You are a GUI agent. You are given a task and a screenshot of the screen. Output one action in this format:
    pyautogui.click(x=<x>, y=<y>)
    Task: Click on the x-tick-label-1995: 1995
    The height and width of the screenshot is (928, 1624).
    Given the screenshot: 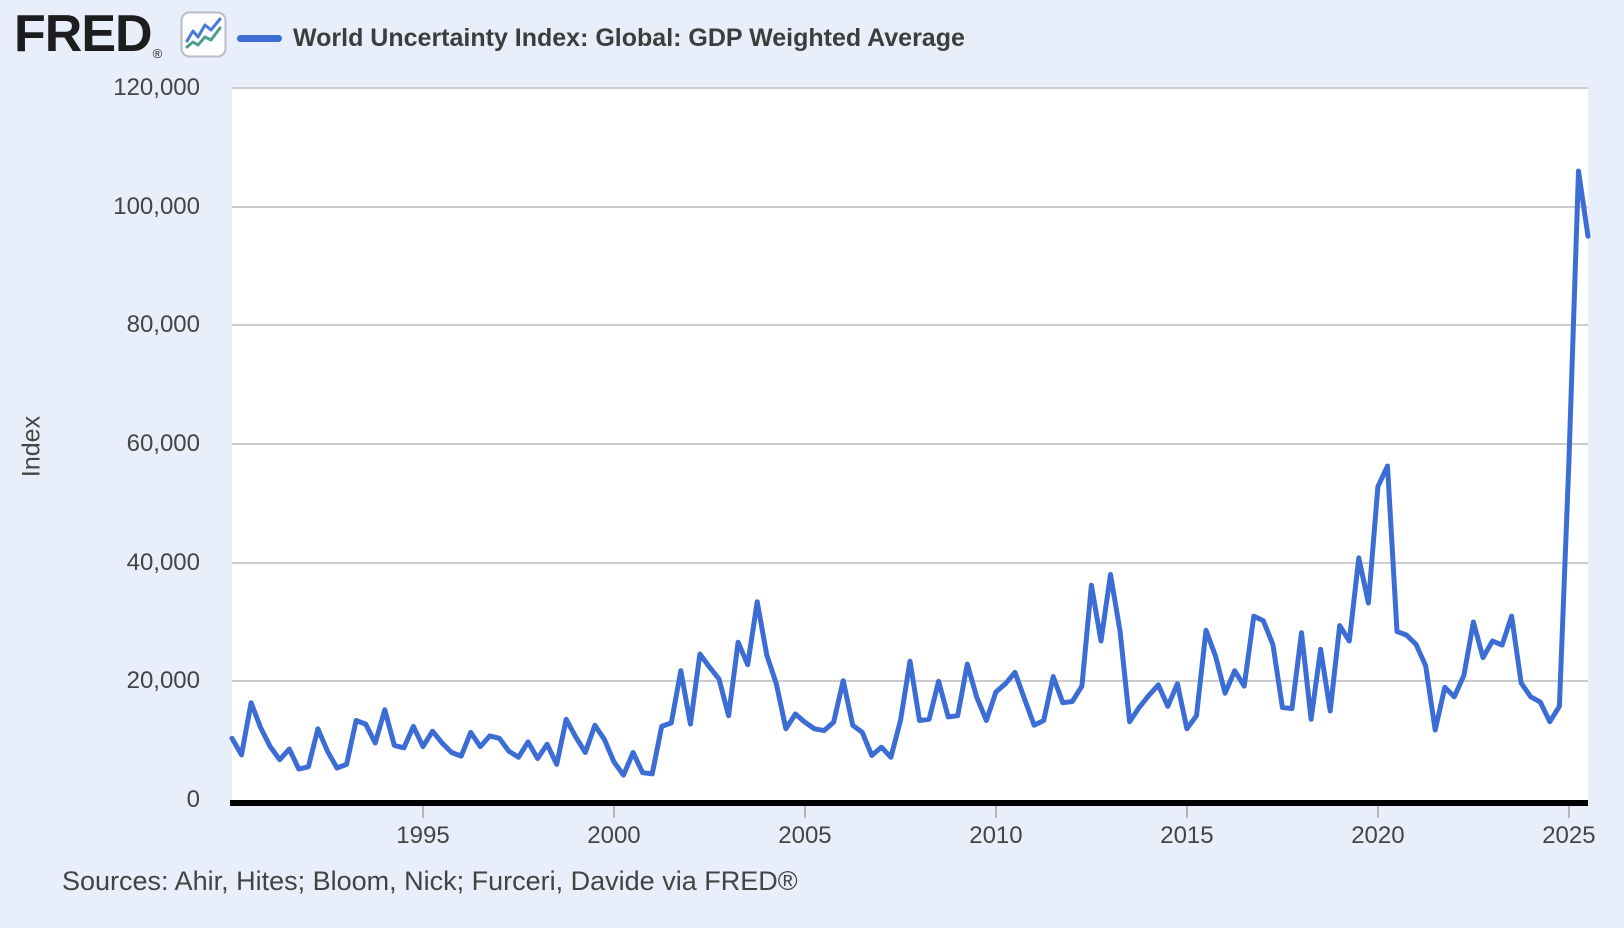 What is the action you would take?
    pyautogui.click(x=423, y=835)
    